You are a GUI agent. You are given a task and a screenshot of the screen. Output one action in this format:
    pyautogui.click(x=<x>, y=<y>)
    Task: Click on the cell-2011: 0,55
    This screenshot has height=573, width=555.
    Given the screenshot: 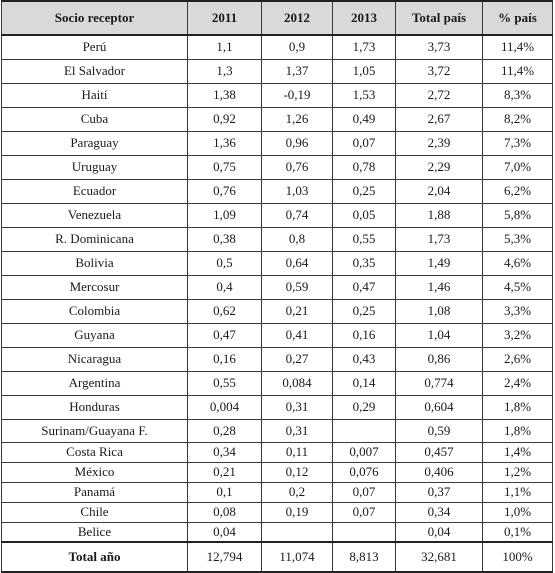 What is the action you would take?
    pyautogui.click(x=224, y=383)
    